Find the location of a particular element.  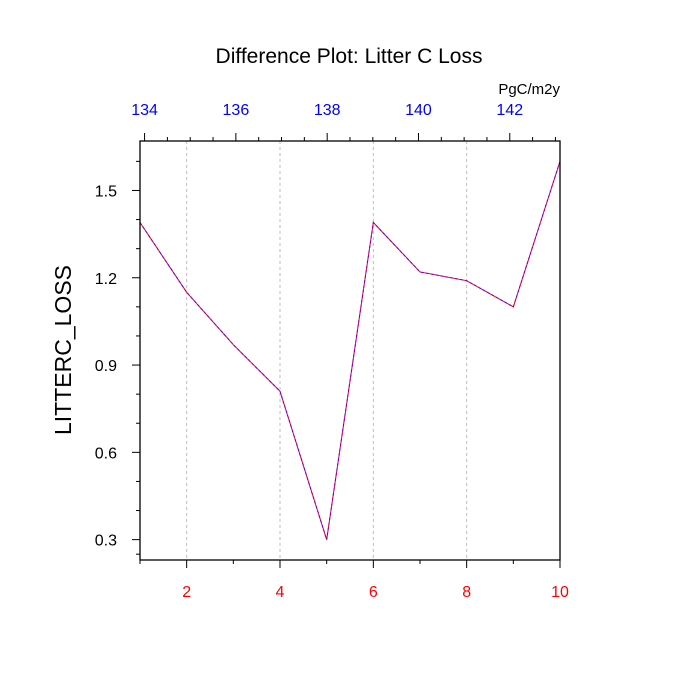

x-tick-label: 2 is located at coordinates (186, 592).